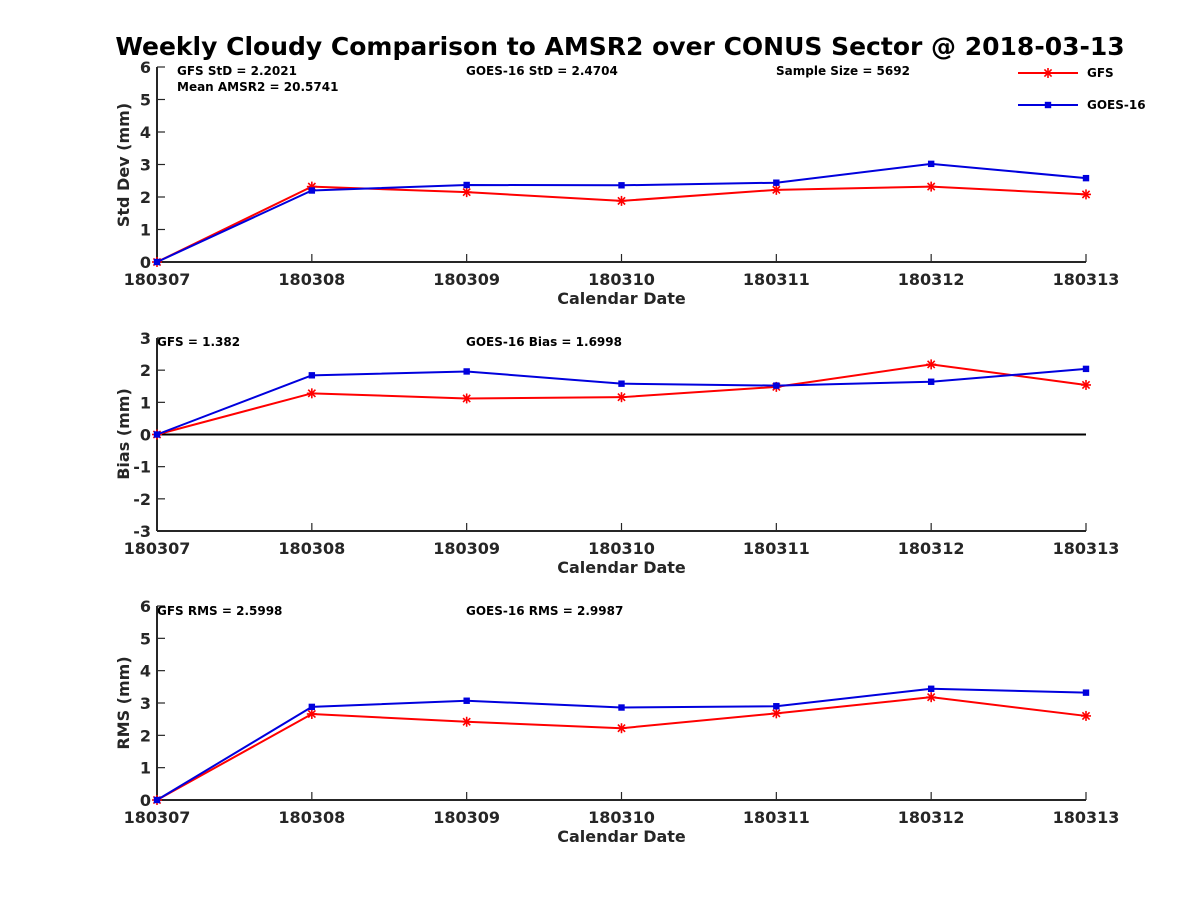 The height and width of the screenshot is (900, 1200). Describe the element at coordinates (257, 87) in the screenshot. I see `annotation: Mean AMSR2 = 20.5741` at that location.